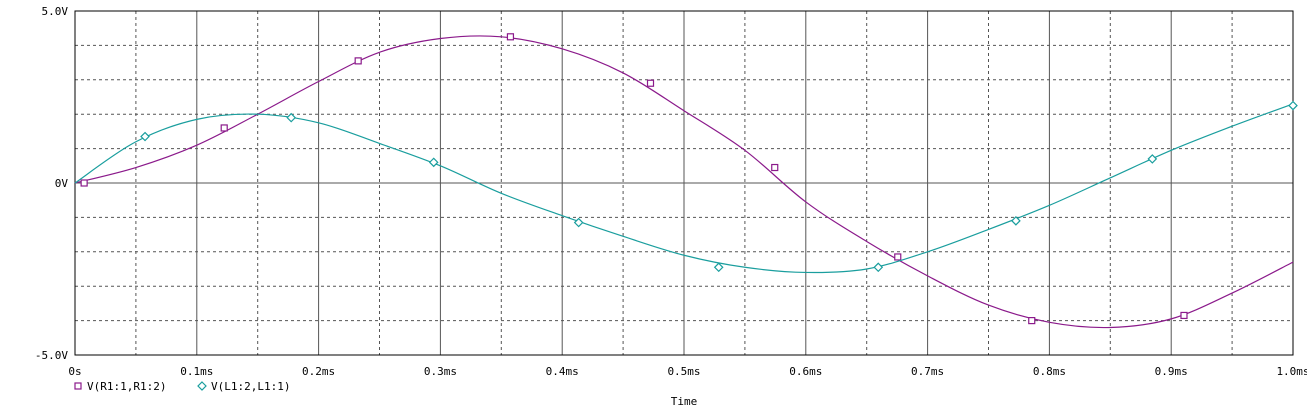 The image size is (1307, 409). Describe the element at coordinates (440, 371) in the screenshot. I see `x-tick-label: 0.3ms` at that location.